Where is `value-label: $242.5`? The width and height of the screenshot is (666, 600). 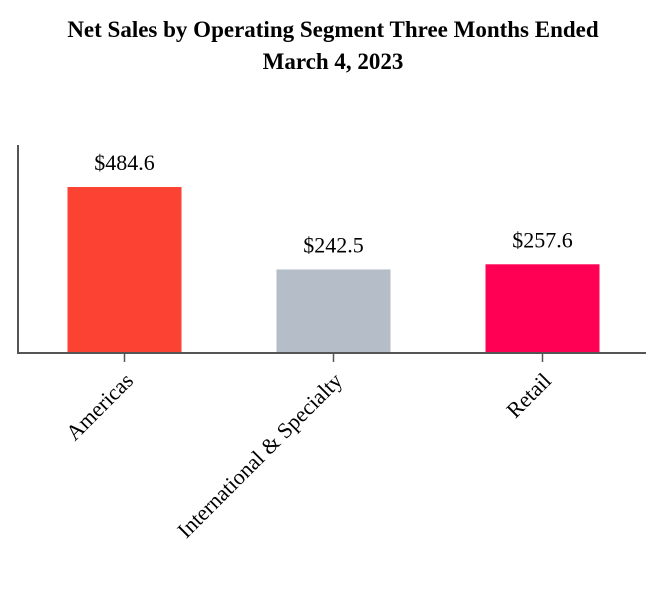
value-label: $242.5 is located at coordinates (333, 244).